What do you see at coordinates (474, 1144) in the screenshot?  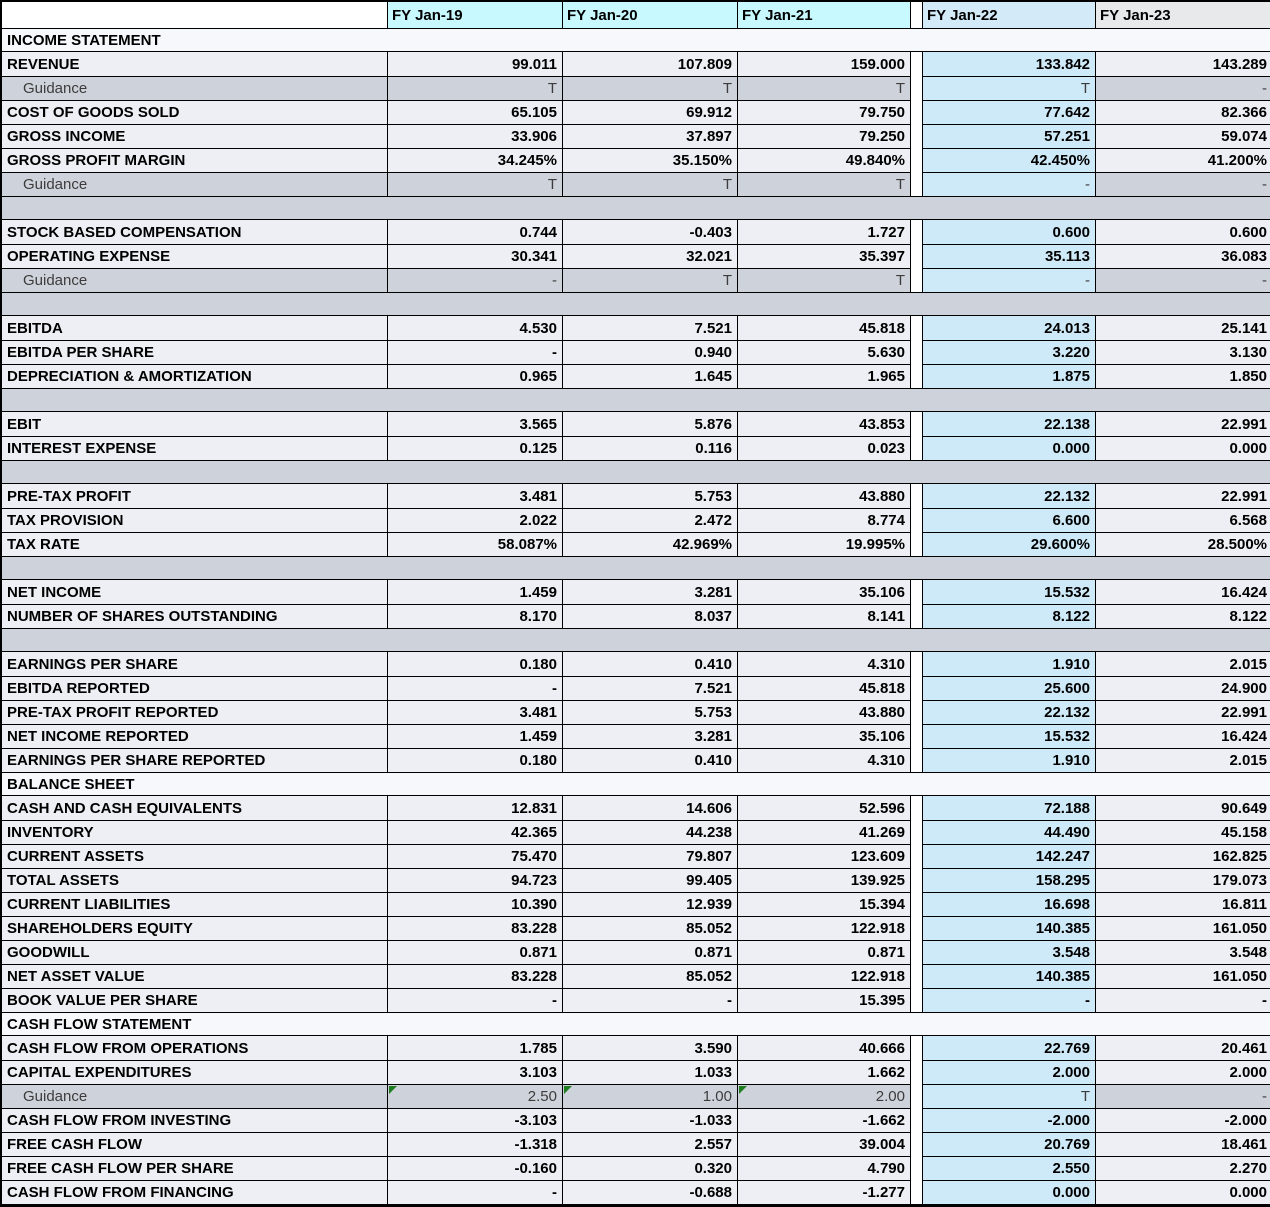 I see `value-cell: -1.318` at bounding box center [474, 1144].